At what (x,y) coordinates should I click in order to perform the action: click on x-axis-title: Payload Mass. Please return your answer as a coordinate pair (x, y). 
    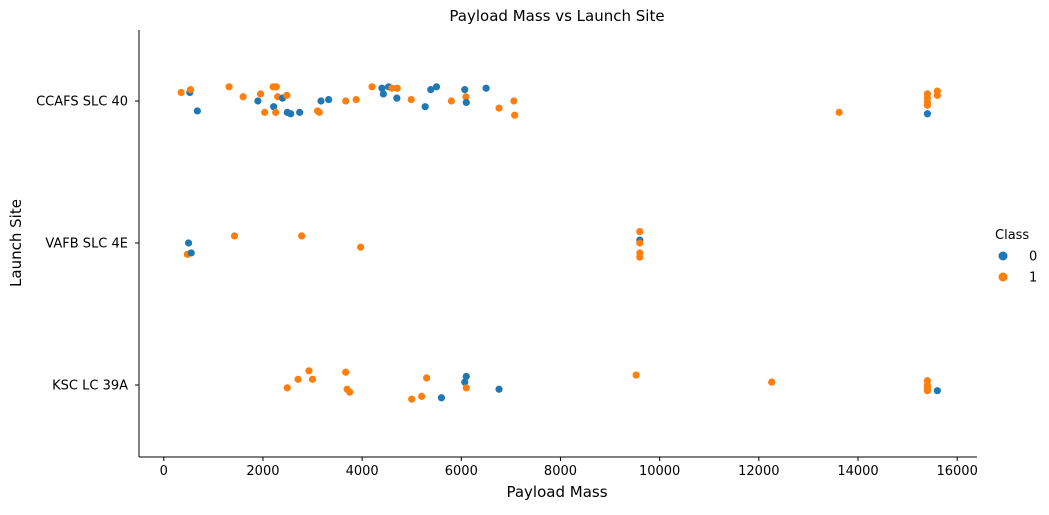
    Looking at the image, I should click on (556, 492).